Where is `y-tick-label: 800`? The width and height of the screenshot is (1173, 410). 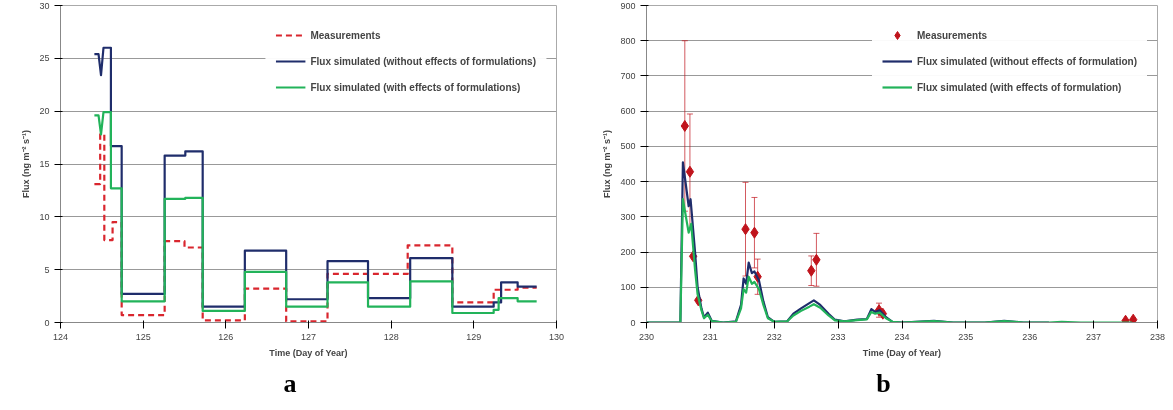
y-tick-label: 800 is located at coordinates (628, 40).